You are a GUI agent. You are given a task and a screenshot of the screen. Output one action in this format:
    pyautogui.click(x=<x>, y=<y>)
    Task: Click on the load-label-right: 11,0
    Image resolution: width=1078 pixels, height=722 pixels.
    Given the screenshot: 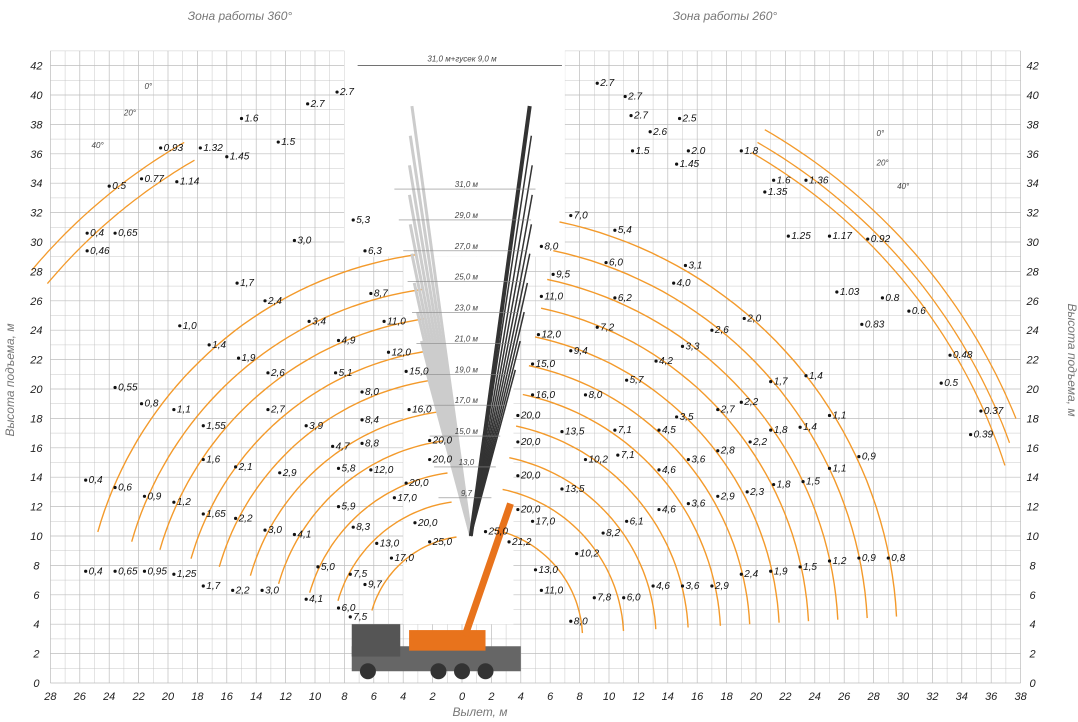 What is the action you would take?
    pyautogui.click(x=553, y=590)
    